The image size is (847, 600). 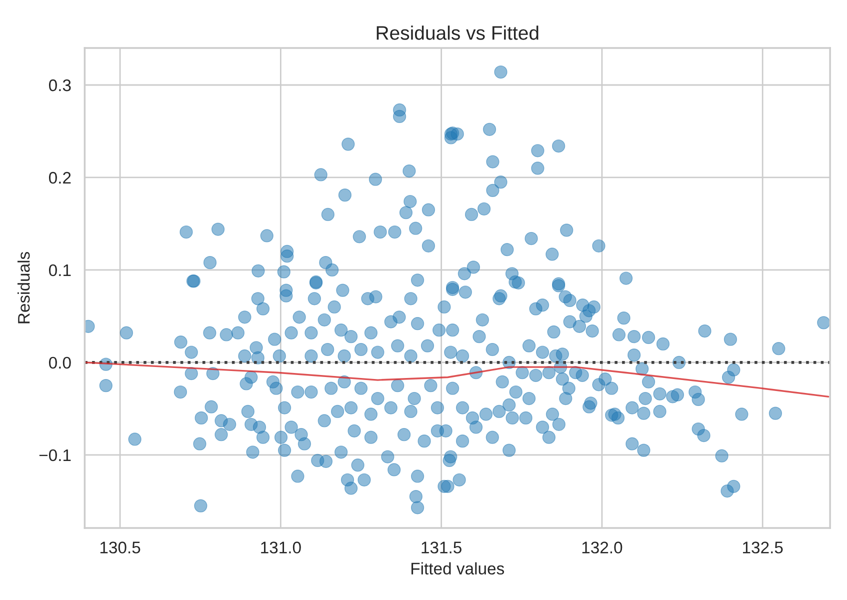 What do you see at coordinates (59, 178) in the screenshot?
I see `y-tick-label: 0.2` at bounding box center [59, 178].